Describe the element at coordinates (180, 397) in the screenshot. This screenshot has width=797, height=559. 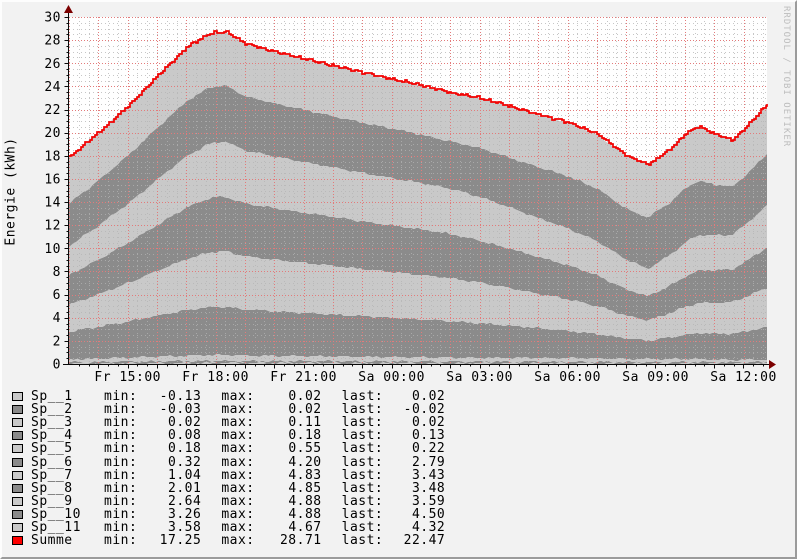
I see `legend-min-value: -0.13` at that location.